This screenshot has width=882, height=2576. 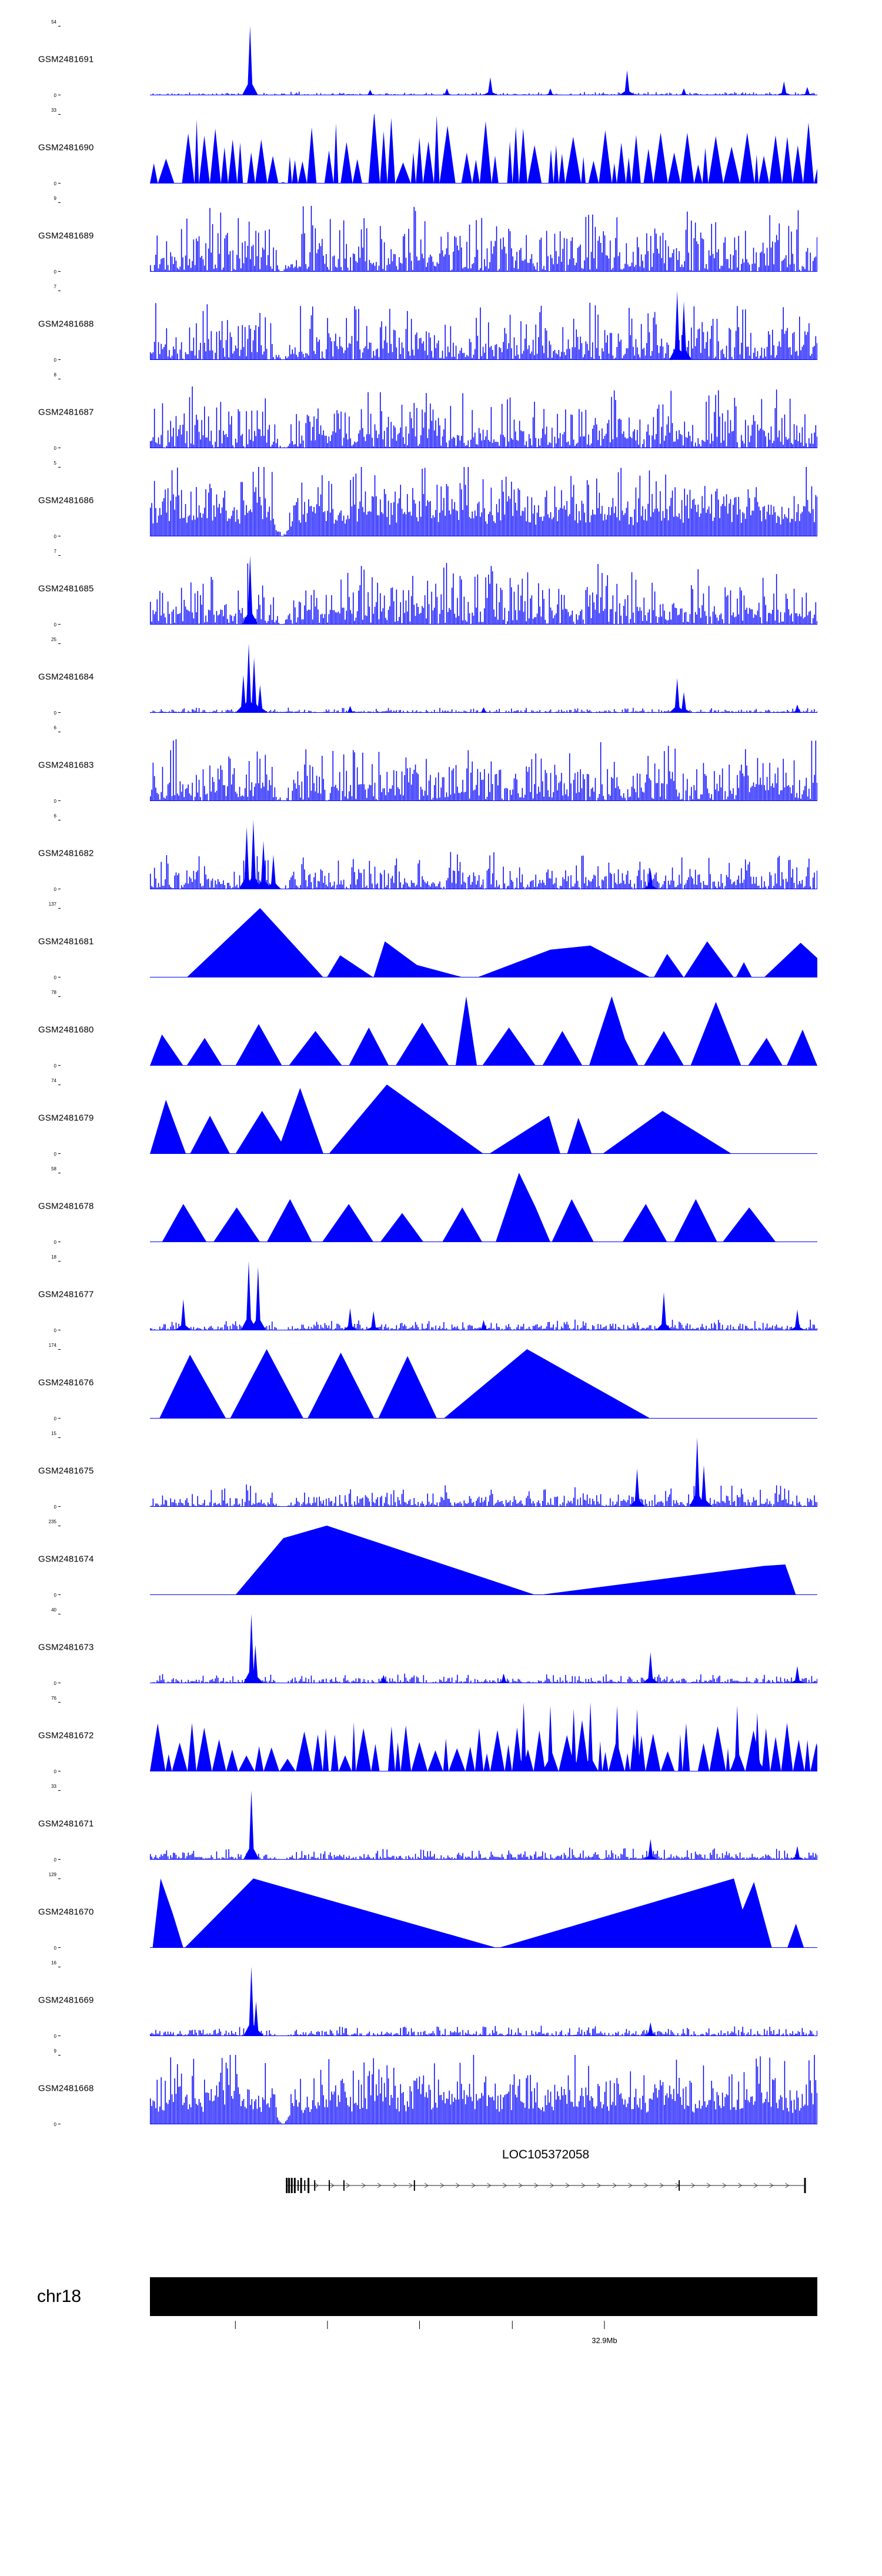 What do you see at coordinates (66, 1471) in the screenshot?
I see `track-label: GSM2481675` at bounding box center [66, 1471].